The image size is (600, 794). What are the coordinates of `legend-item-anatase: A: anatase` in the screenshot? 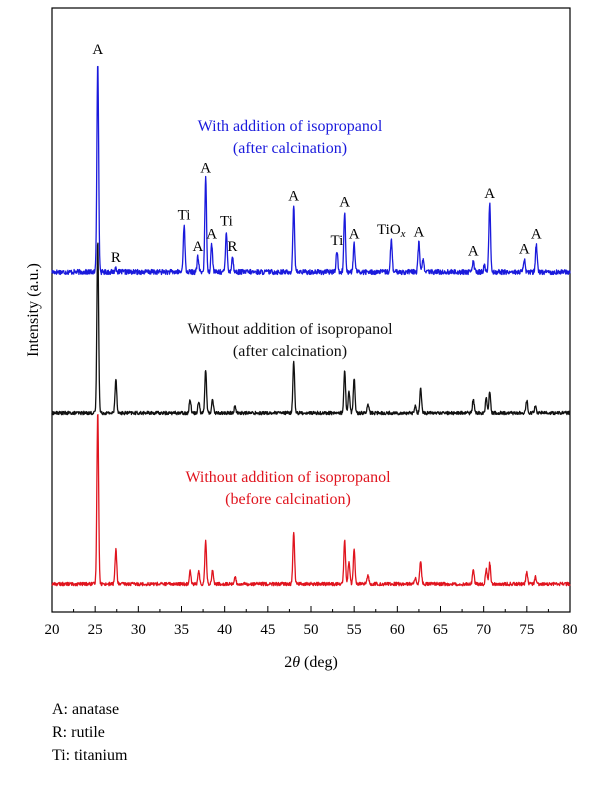 It's located at (86, 709).